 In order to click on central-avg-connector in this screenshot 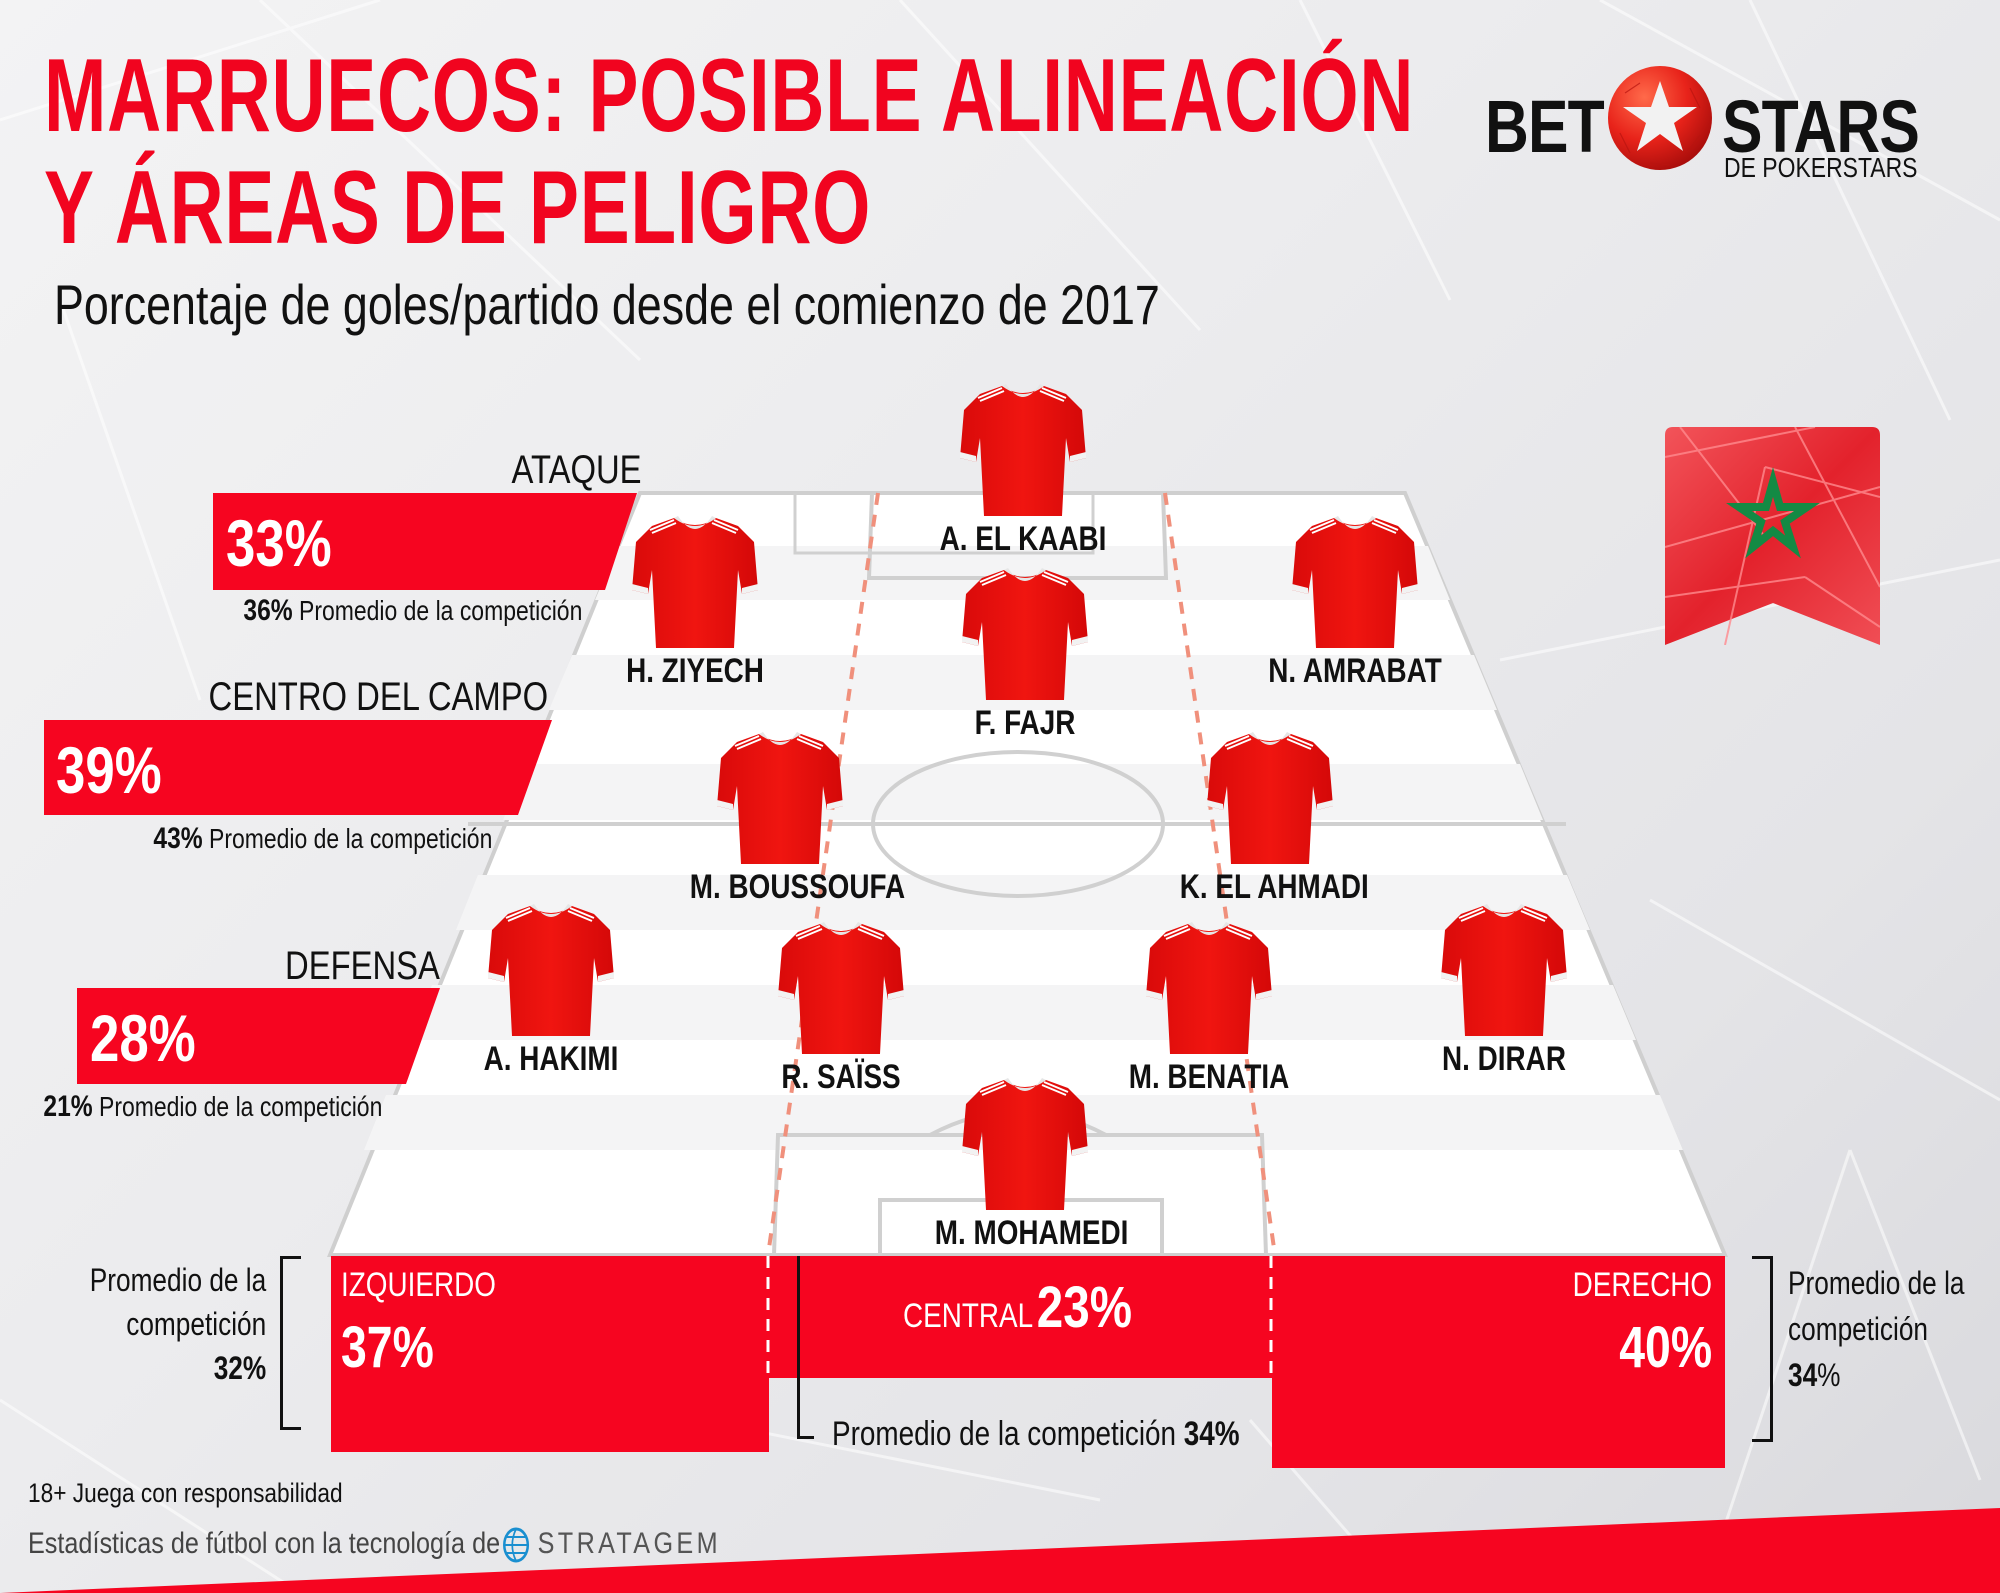, I will do `click(805, 1347)`.